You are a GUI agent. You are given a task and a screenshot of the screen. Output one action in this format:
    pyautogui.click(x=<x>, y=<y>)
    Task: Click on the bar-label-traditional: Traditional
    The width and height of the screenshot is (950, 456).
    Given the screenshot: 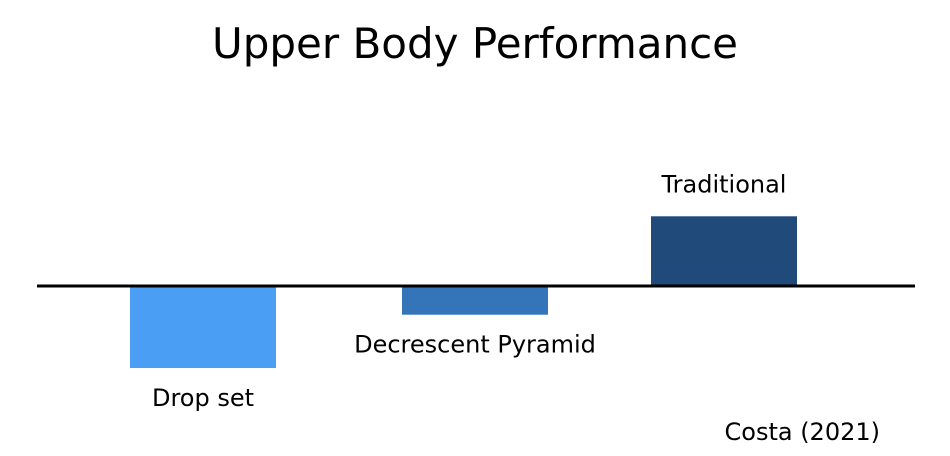 What is the action you would take?
    pyautogui.click(x=724, y=184)
    